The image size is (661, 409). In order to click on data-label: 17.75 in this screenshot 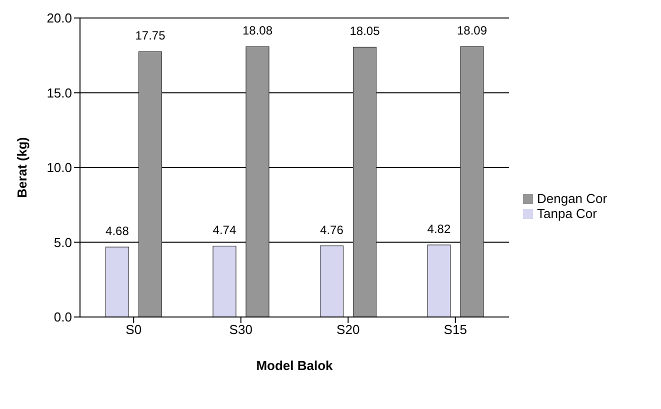, I will do `click(150, 35)`.